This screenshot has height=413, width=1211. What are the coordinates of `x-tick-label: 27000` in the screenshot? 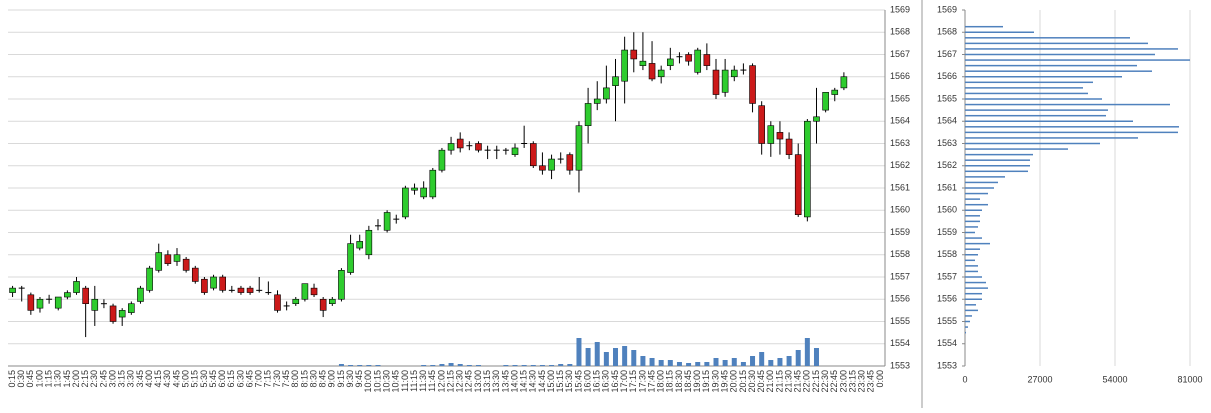 It's located at (1039, 379).